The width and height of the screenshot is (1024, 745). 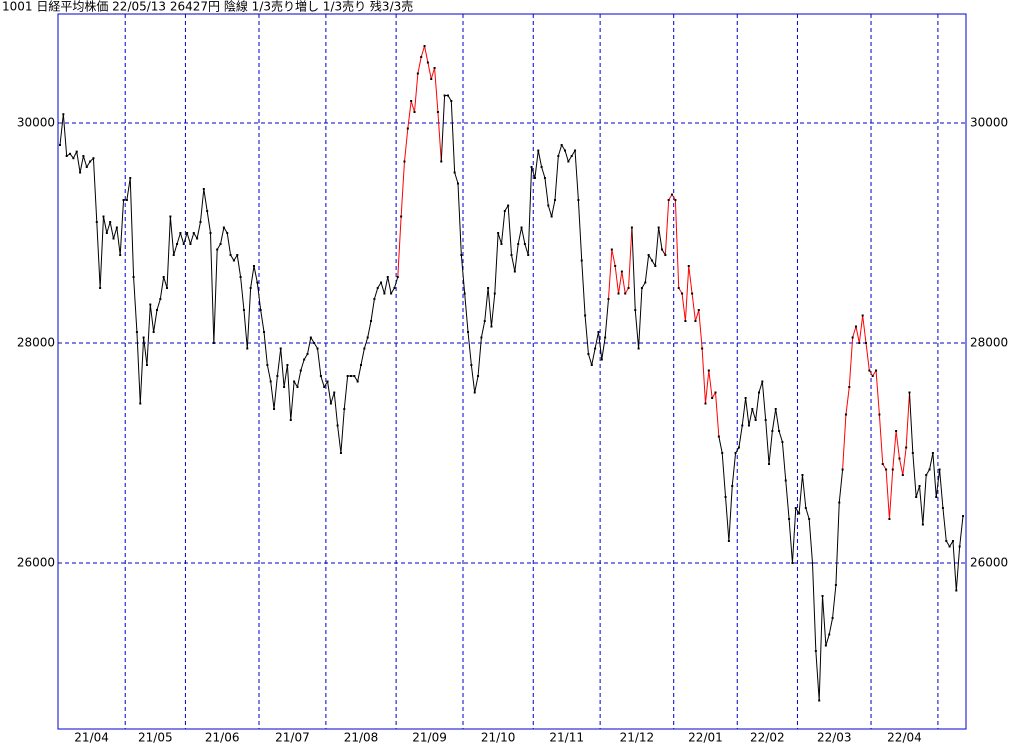 What do you see at coordinates (36, 343) in the screenshot?
I see `y-tick-label: 28000` at bounding box center [36, 343].